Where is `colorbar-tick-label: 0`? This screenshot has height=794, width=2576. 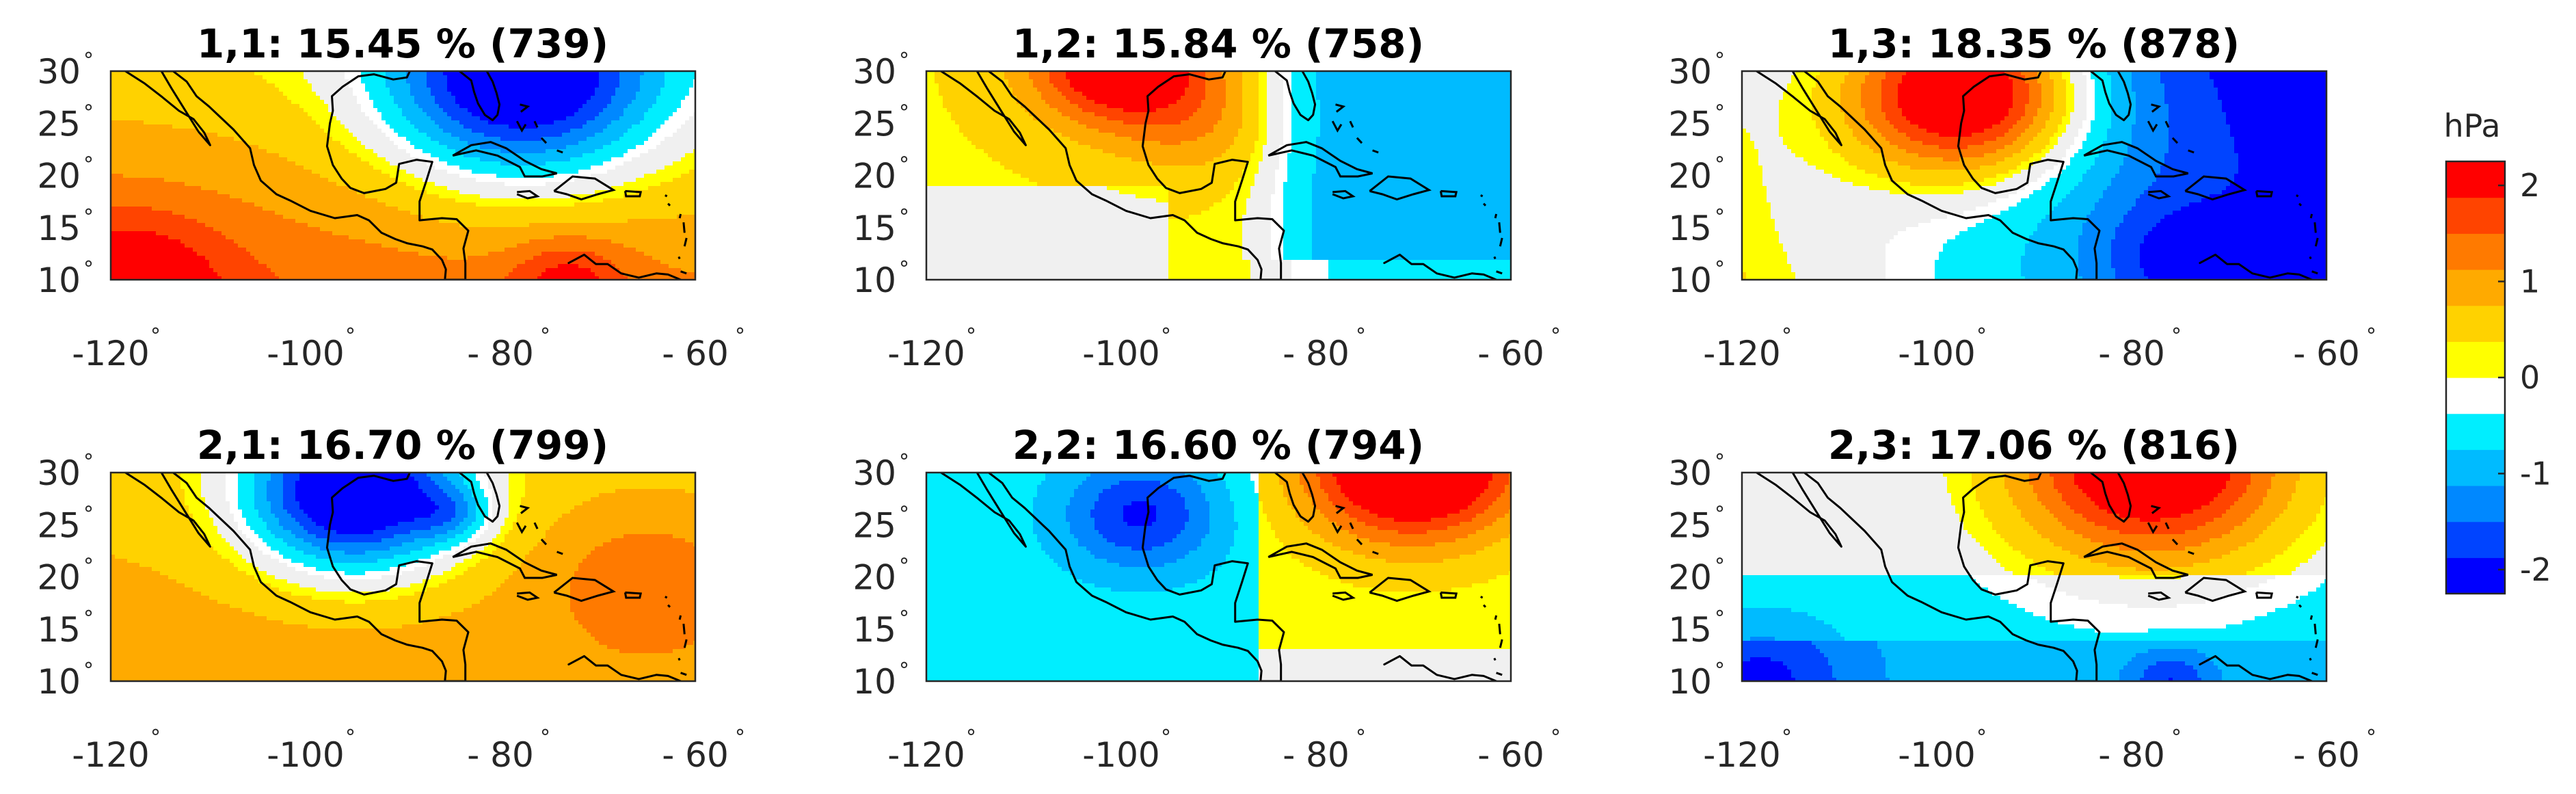
colorbar-tick-label: 0 is located at coordinates (2530, 377).